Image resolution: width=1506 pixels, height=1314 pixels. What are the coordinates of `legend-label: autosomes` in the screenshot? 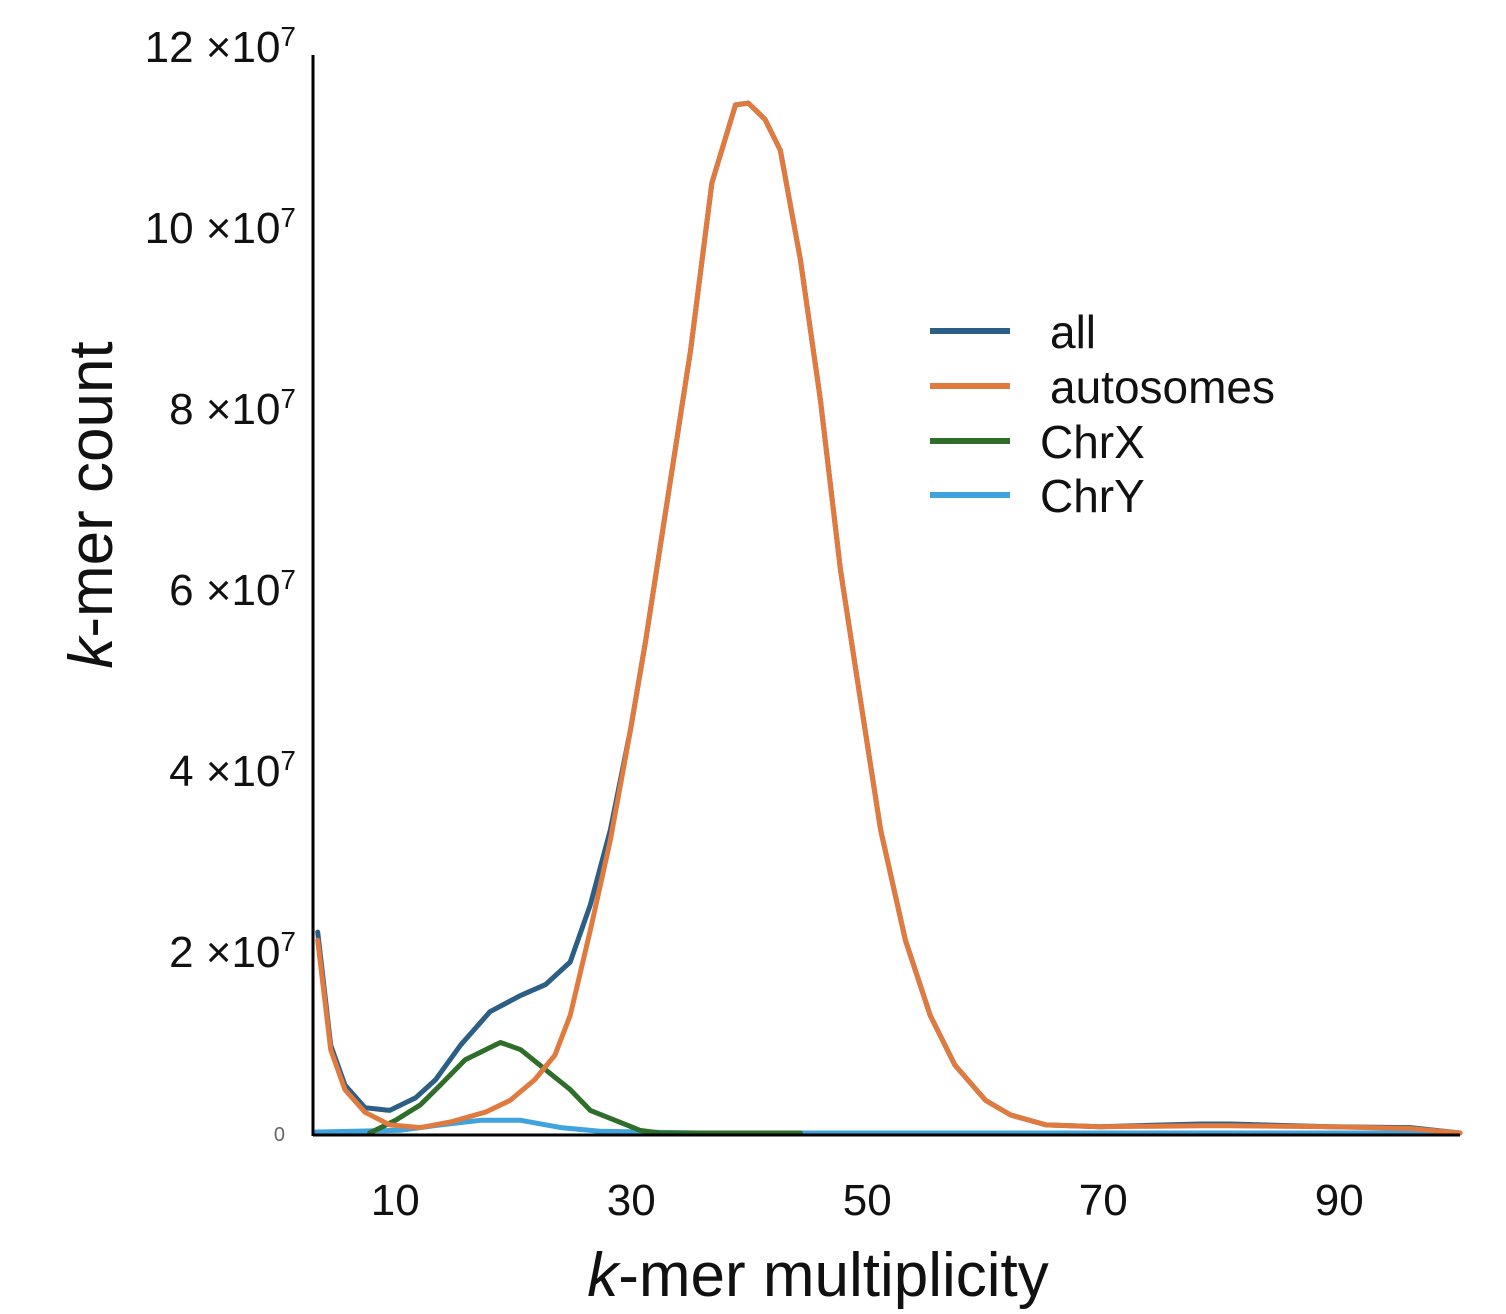 It's located at (1162, 387).